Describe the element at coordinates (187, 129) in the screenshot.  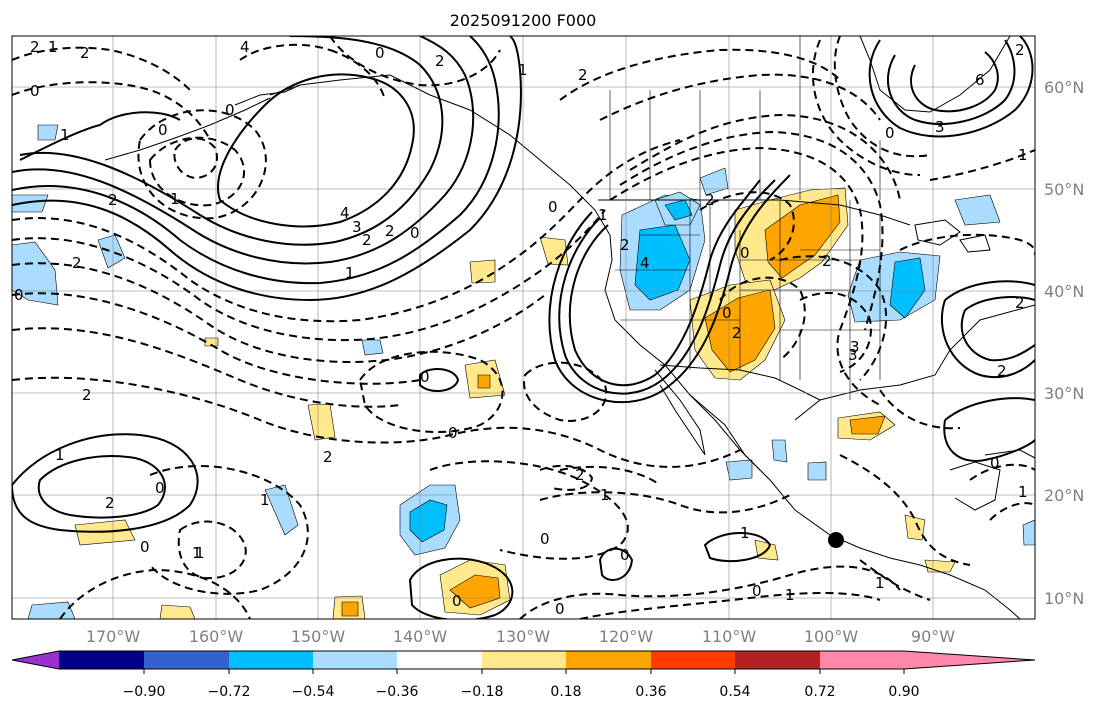
I see `aleutian-islands` at that location.